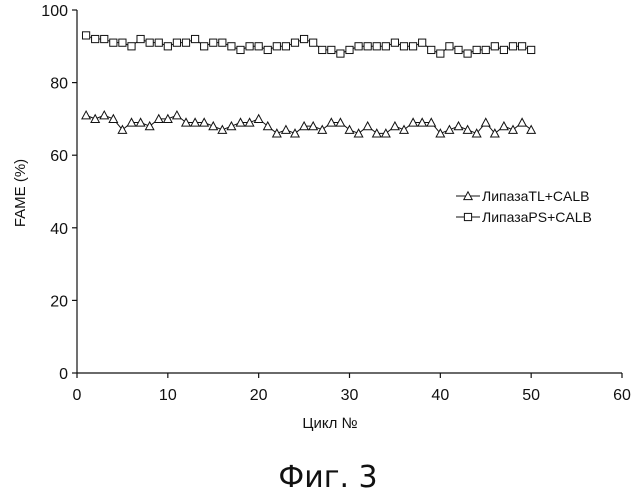 Image resolution: width=635 pixels, height=500 pixels. Describe the element at coordinates (350, 395) in the screenshot. I see `x-tick-label: 30` at that location.